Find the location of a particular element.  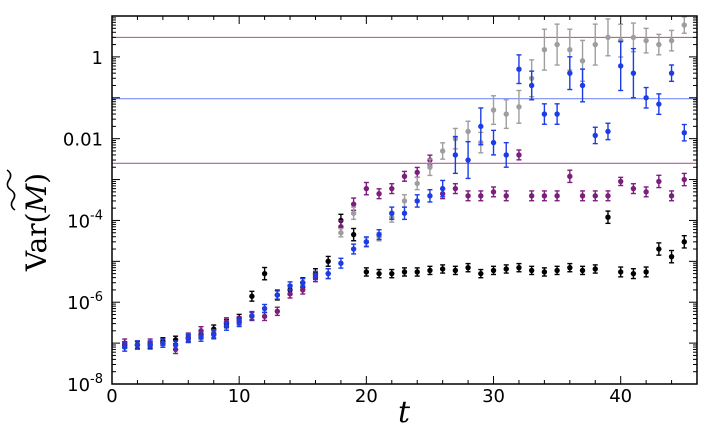

y-tick-label: 10⁻⁸ is located at coordinates (85, 384).